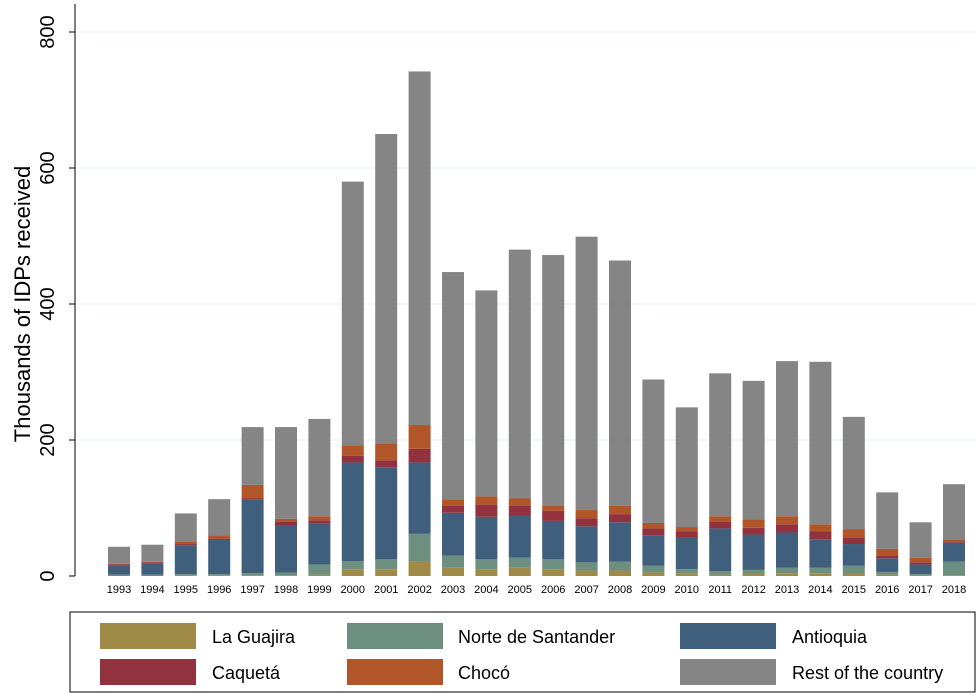  I want to click on x-tick-label: 1995, so click(186, 590).